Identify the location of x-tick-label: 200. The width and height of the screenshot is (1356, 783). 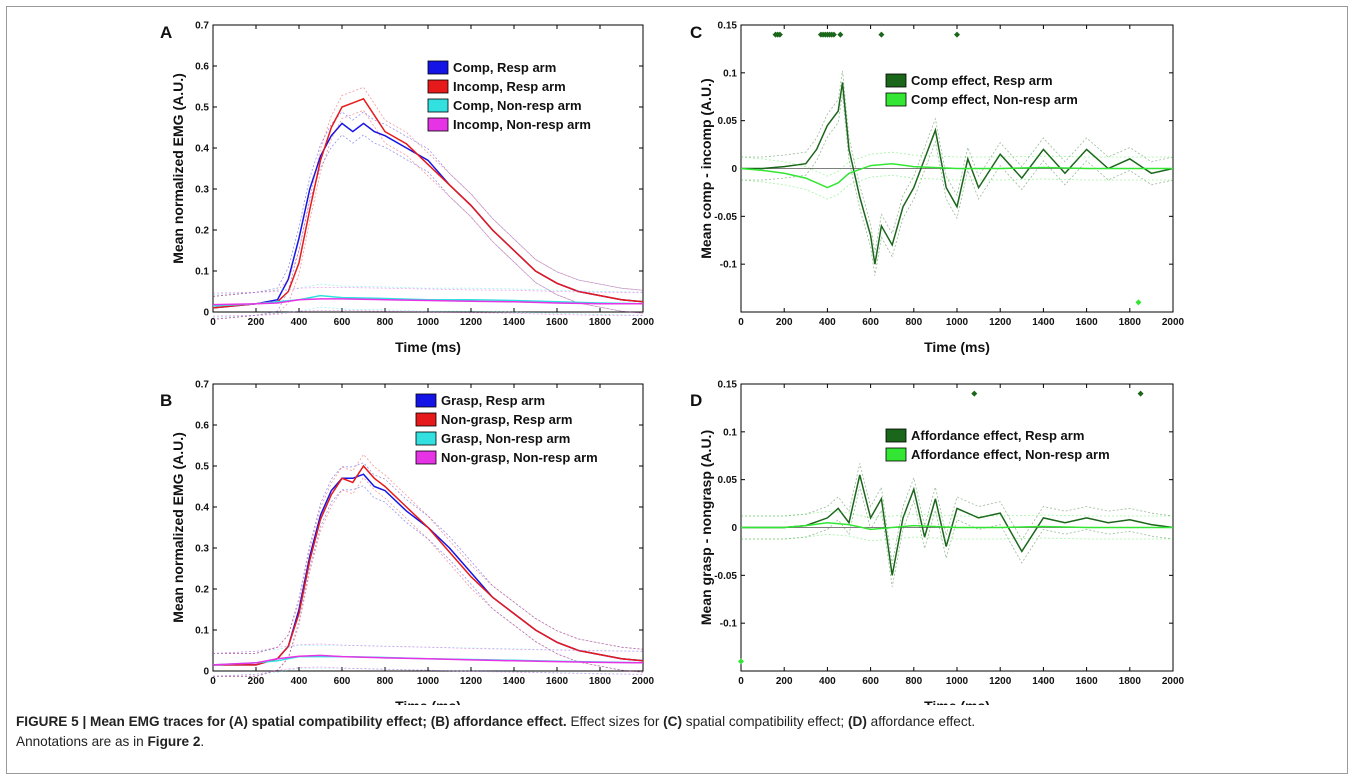
(256, 681).